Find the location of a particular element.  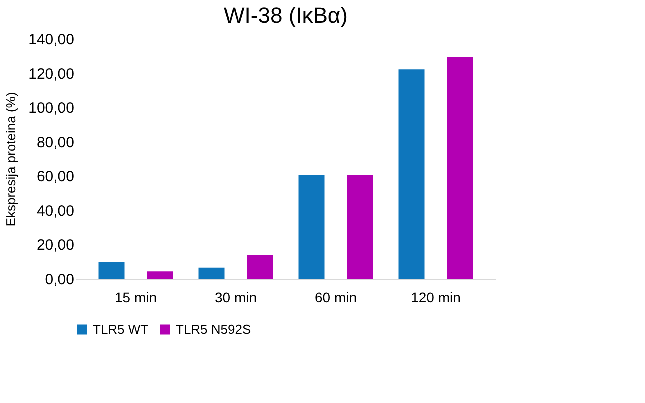

legend-label: TLR5 N592S is located at coordinates (214, 329).